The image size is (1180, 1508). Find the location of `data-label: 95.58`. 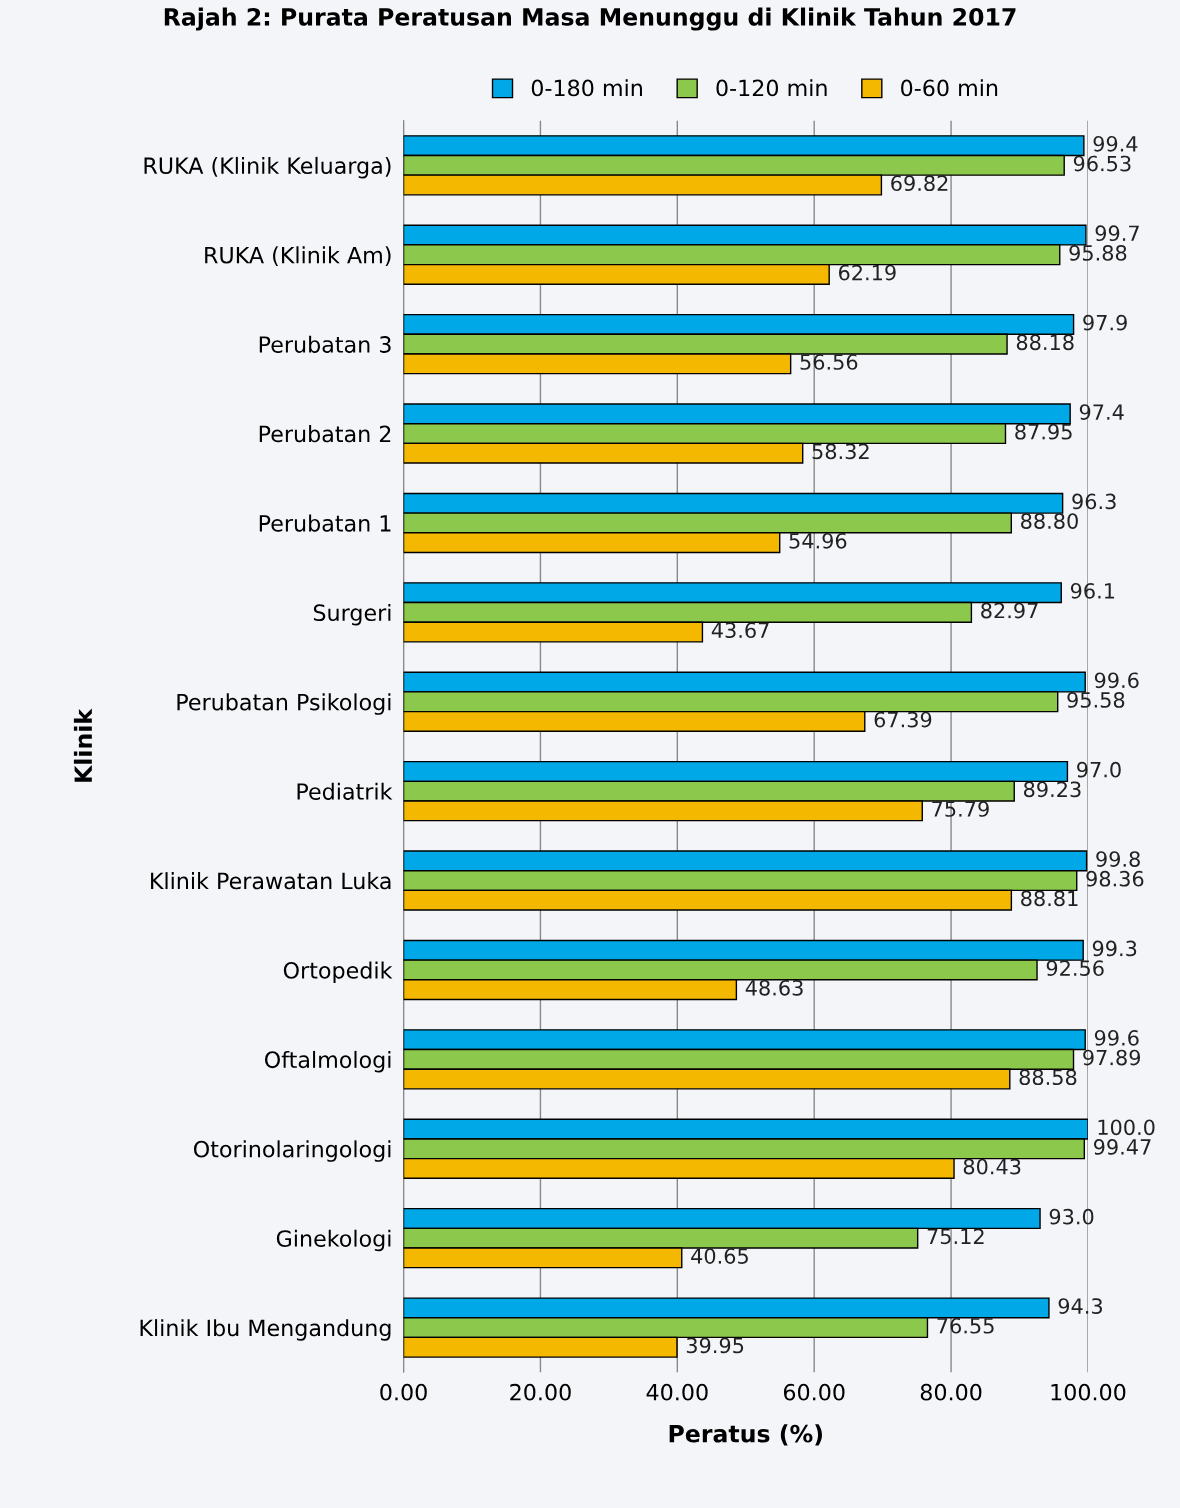

data-label: 95.58 is located at coordinates (1096, 700).